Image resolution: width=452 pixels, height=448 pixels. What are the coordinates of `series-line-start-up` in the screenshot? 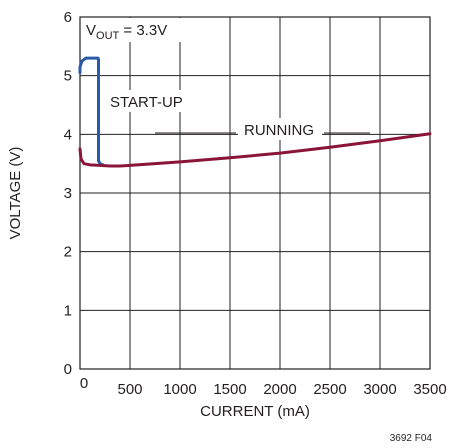 It's located at (91, 111).